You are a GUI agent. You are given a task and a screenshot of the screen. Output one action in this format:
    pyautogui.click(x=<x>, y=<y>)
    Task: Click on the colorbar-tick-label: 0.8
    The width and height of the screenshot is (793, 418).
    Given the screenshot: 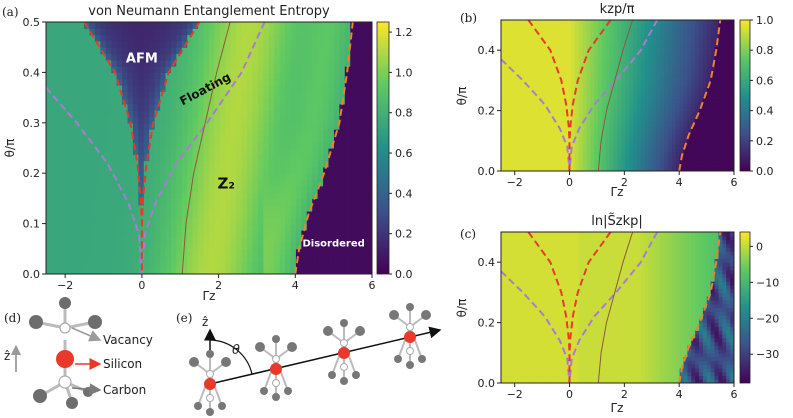 What is the action you would take?
    pyautogui.click(x=765, y=50)
    